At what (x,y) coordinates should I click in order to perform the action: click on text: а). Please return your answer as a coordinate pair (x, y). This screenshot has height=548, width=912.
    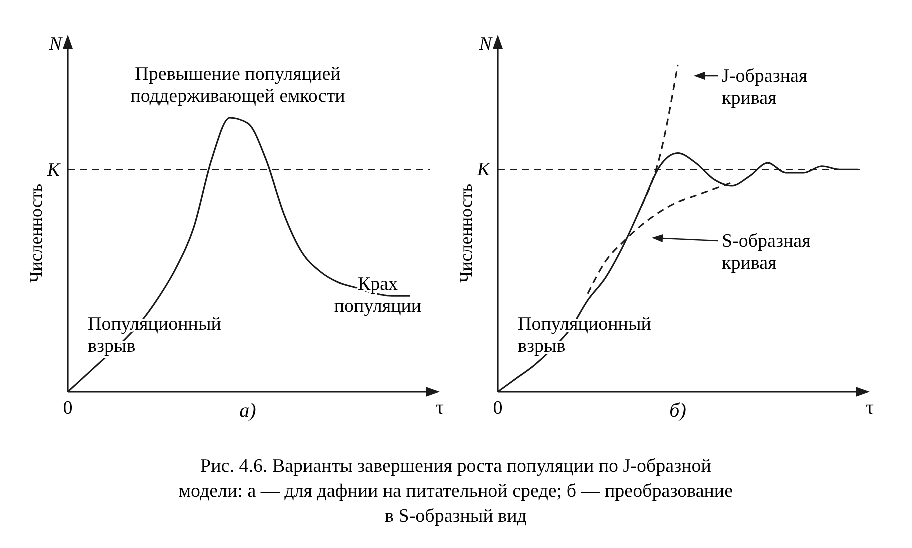
    Looking at the image, I should click on (248, 411).